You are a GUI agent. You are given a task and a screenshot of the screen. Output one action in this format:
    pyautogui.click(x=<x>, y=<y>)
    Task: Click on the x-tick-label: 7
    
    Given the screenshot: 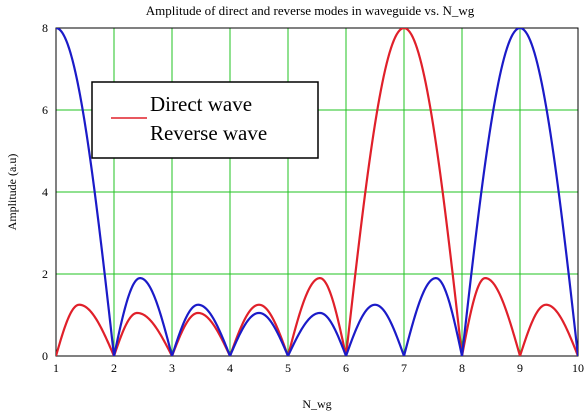 What is the action you would take?
    pyautogui.click(x=404, y=368)
    